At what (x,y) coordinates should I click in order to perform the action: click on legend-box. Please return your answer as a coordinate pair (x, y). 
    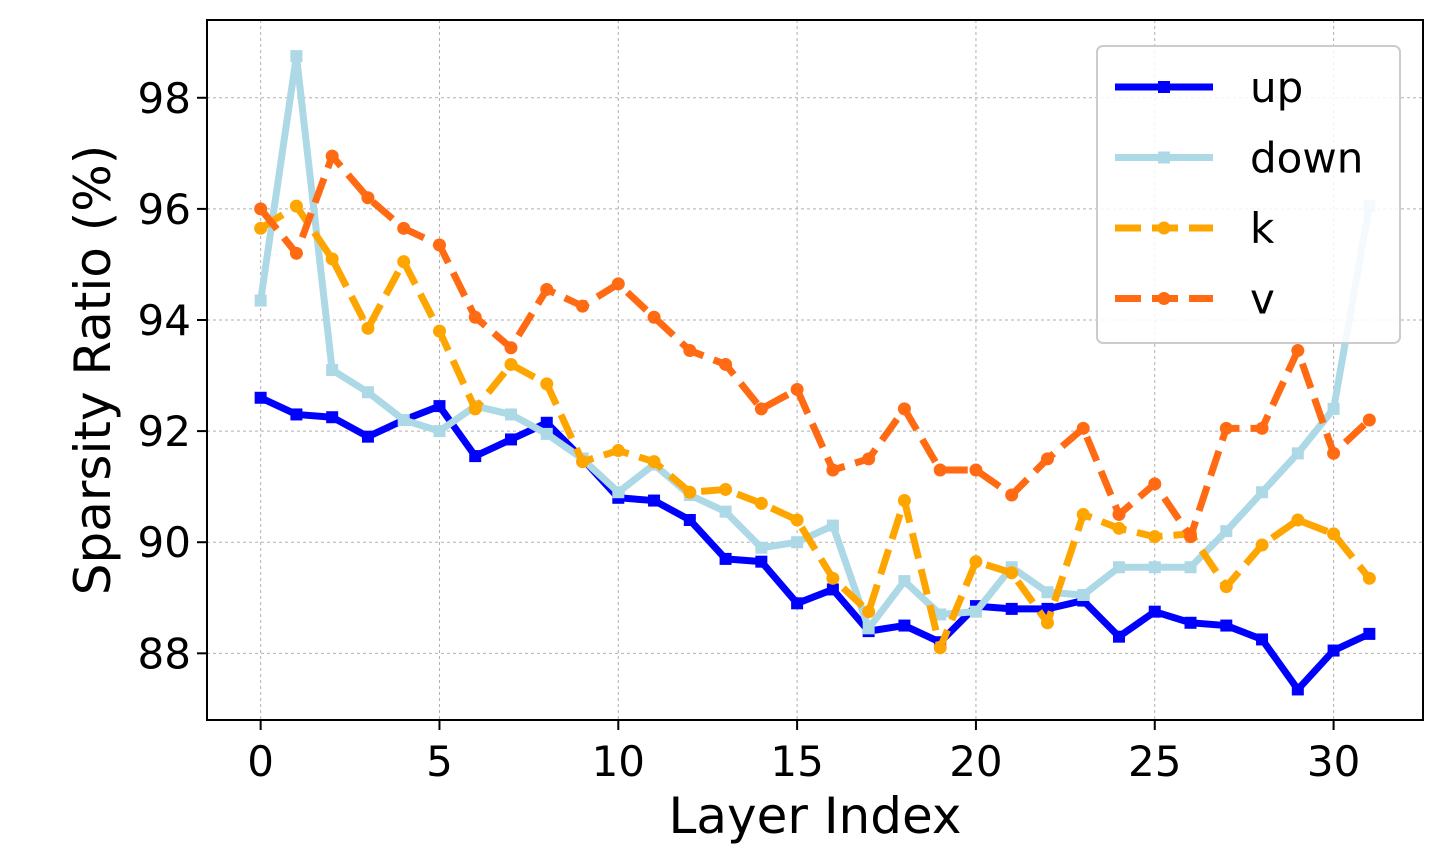
    Looking at the image, I should click on (1248, 194).